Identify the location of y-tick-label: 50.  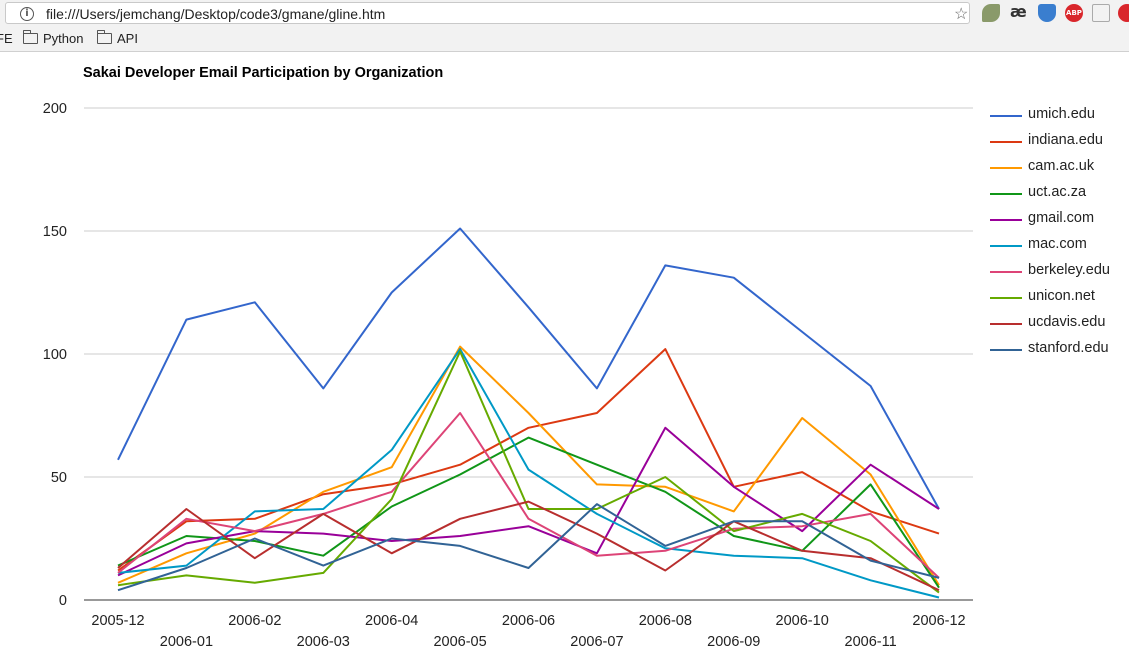
(59, 478).